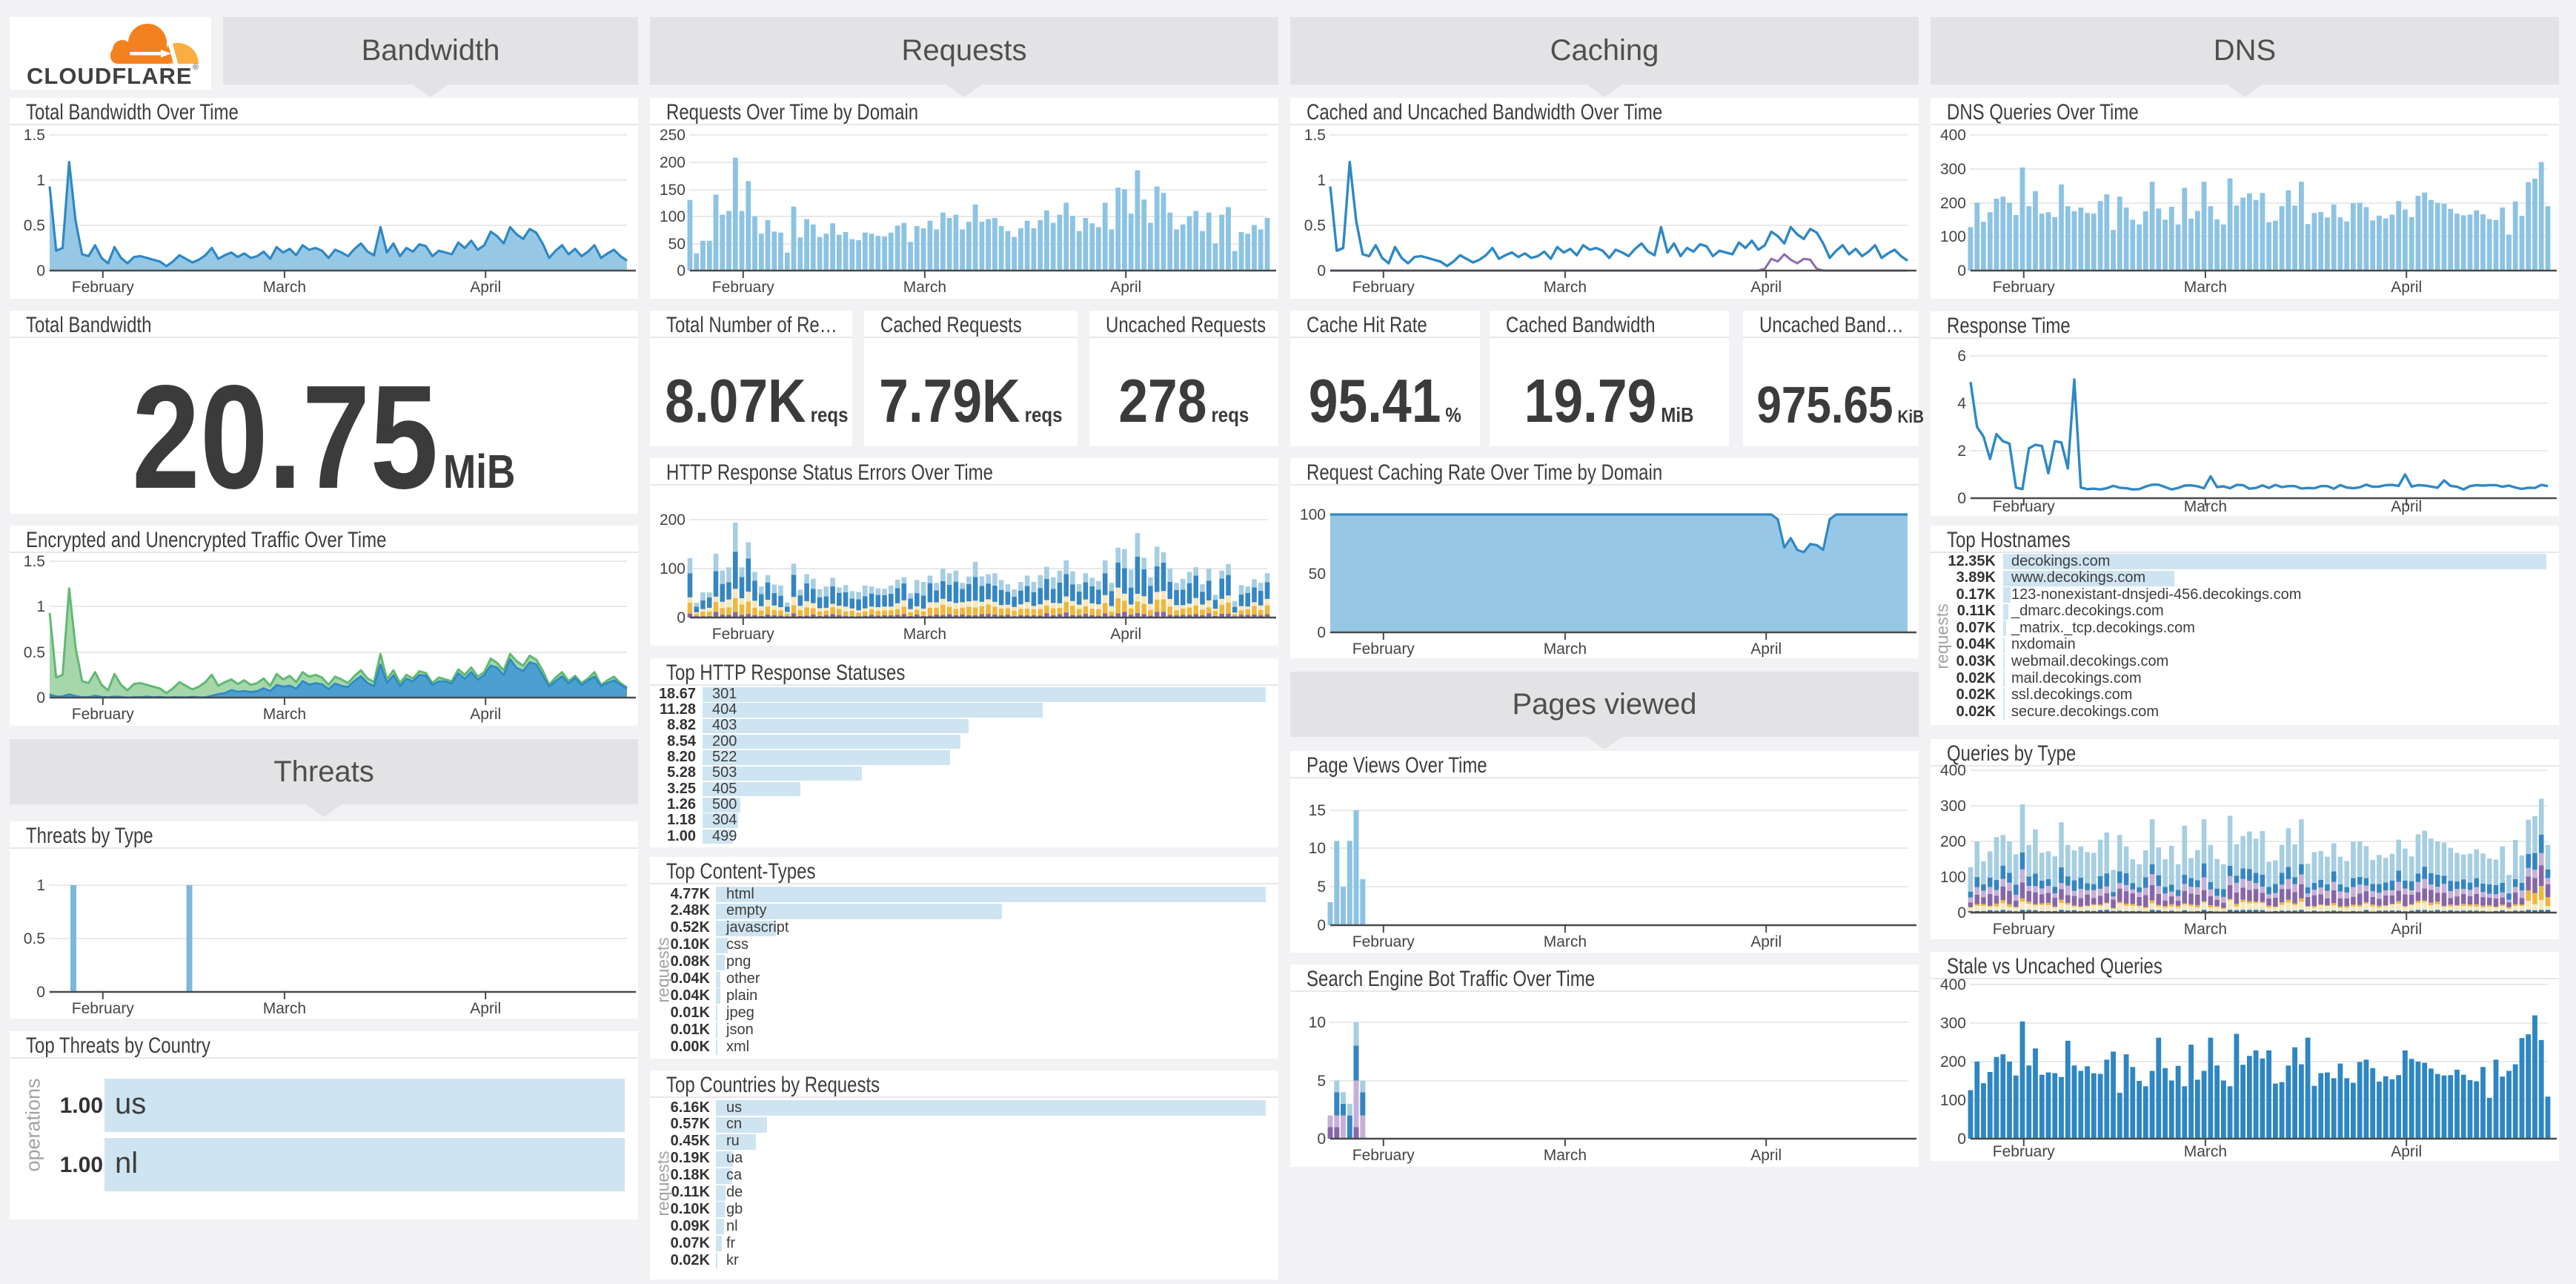 The height and width of the screenshot is (1284, 2576). What do you see at coordinates (1961, 451) in the screenshot?
I see `svg-text: 2` at bounding box center [1961, 451].